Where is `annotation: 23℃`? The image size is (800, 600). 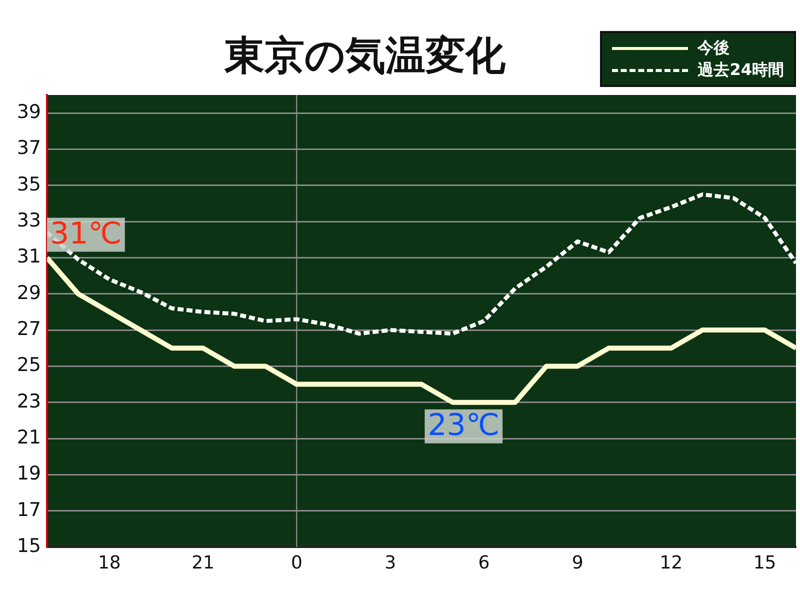
annotation: 23℃ is located at coordinates (464, 426).